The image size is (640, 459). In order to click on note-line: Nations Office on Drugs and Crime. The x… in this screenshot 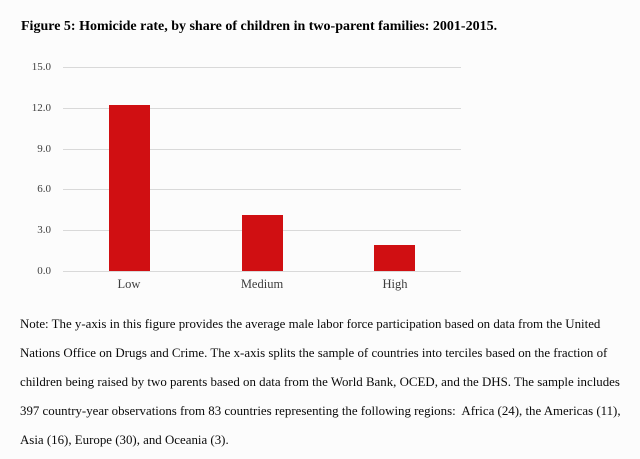, I will do `click(314, 353)`.